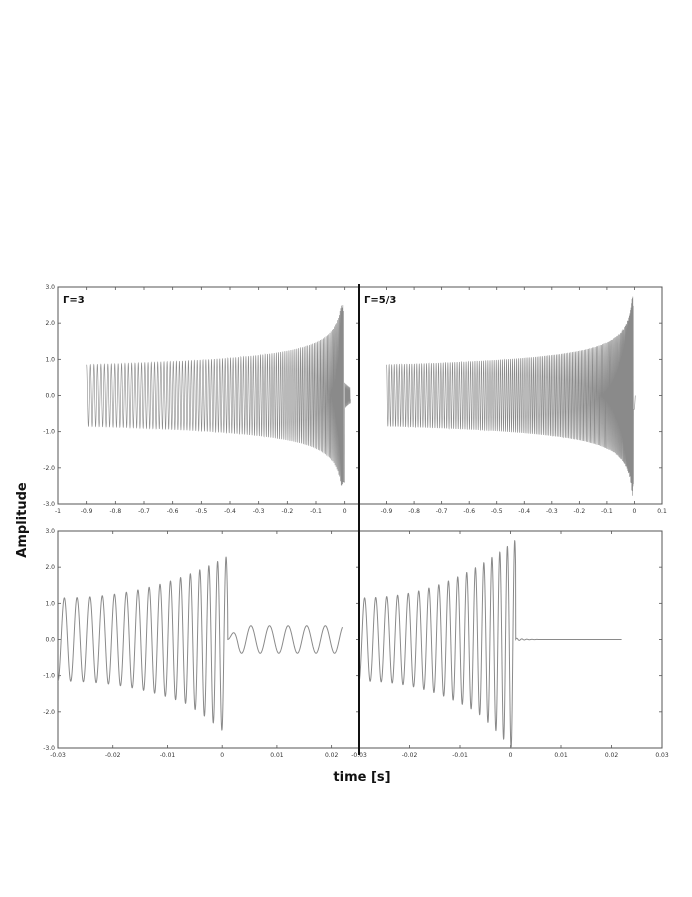 This screenshot has width=692, height=897. What do you see at coordinates (22, 520) in the screenshot?
I see `y-axis-title: Amplitude` at bounding box center [22, 520].